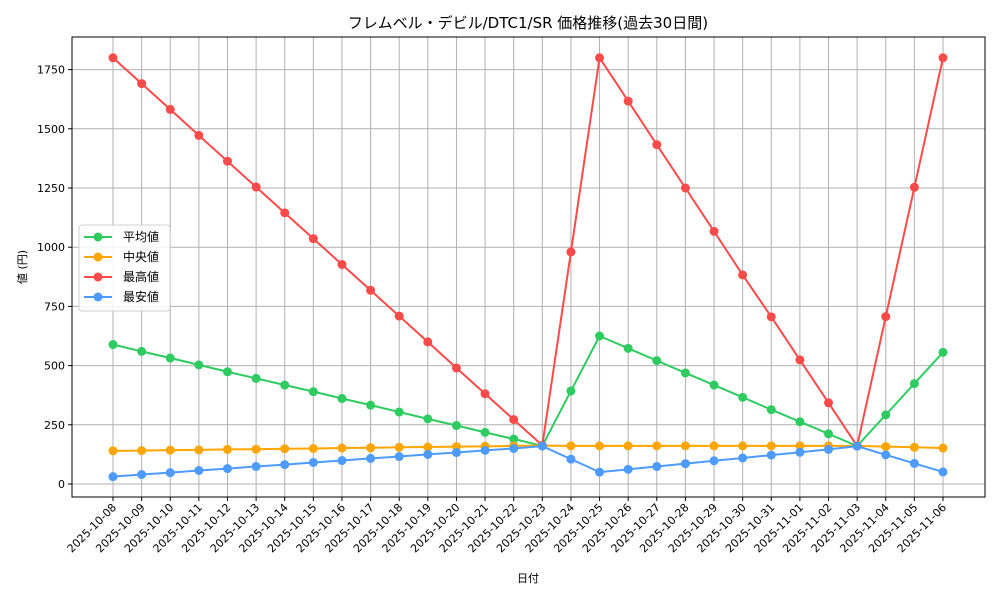 The image size is (1000, 600). I want to click on y-axis-label: 値 (円), so click(22, 267).